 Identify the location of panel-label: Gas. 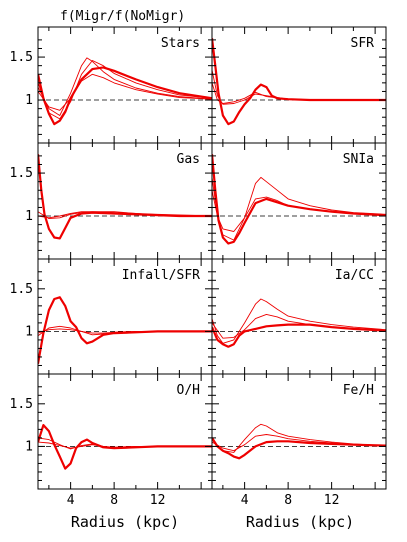
(188, 159).